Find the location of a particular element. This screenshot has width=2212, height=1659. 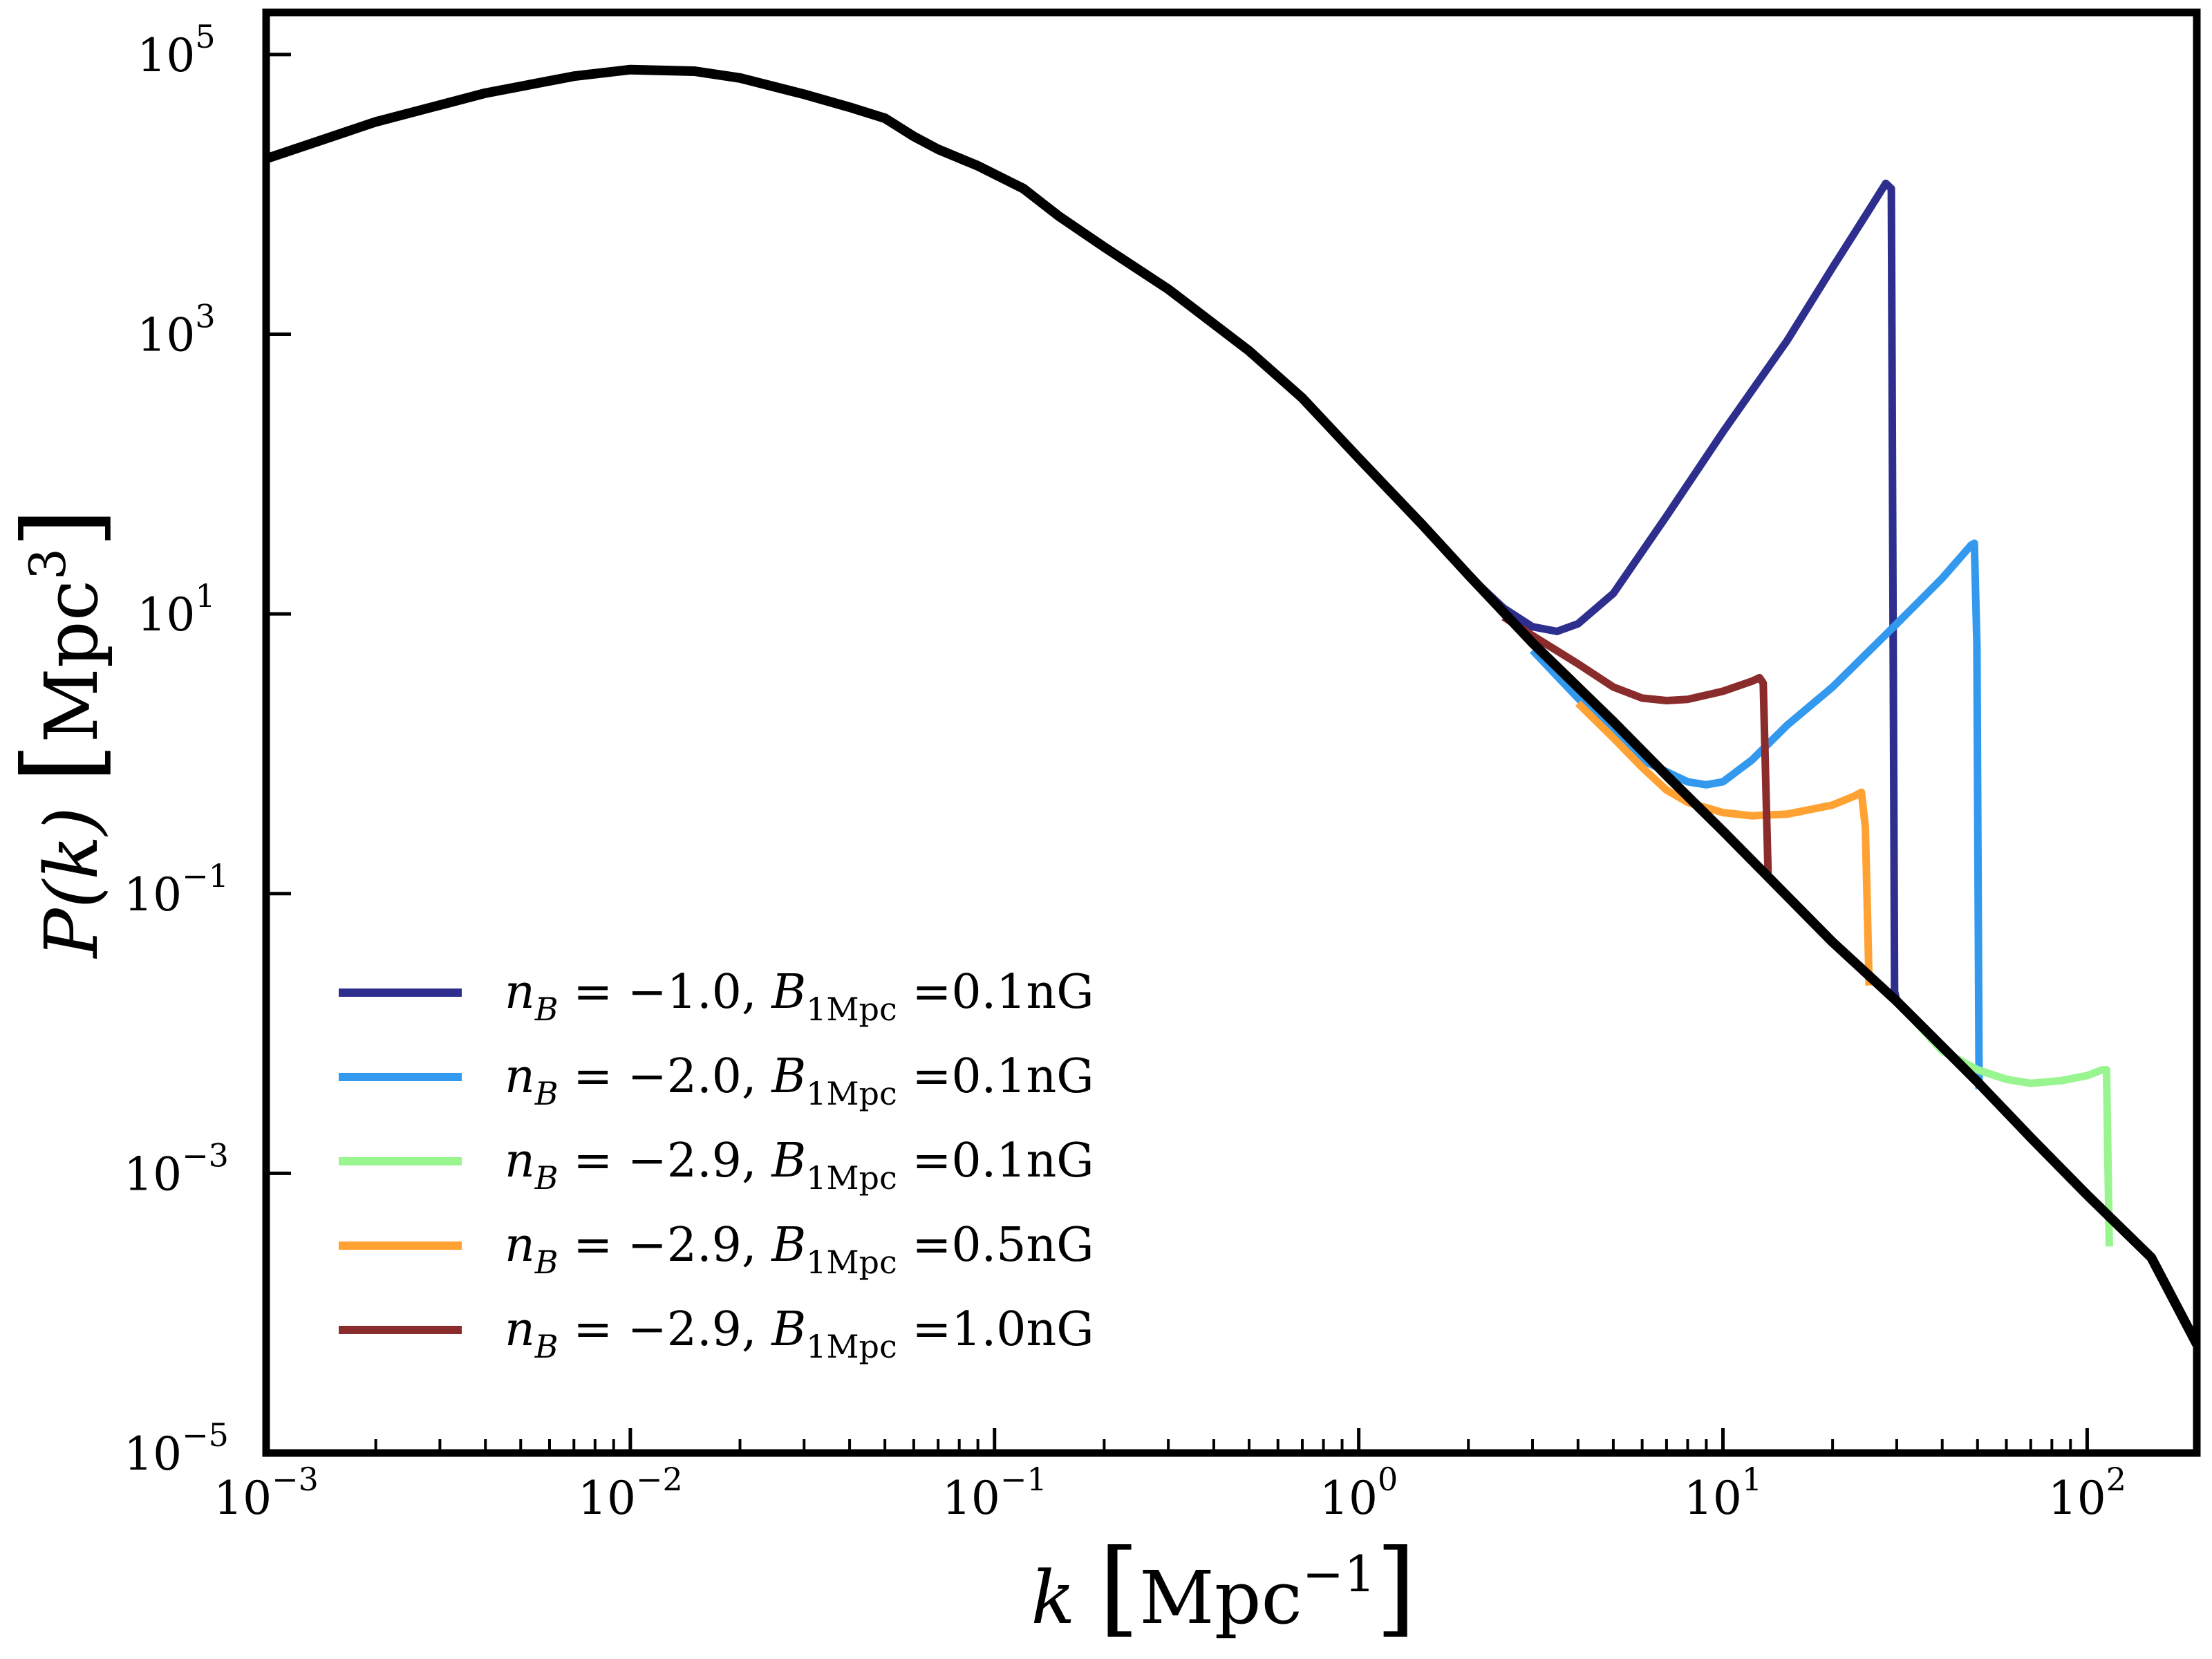

x-tick-label: 10⁻³ is located at coordinates (266, 1493).